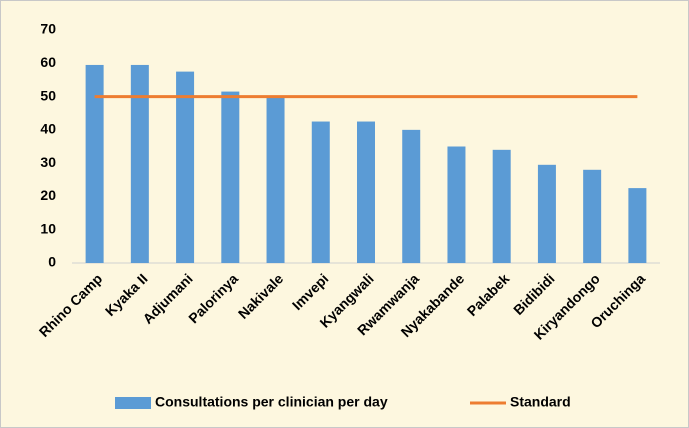 This screenshot has height=428, width=689. What do you see at coordinates (52, 262) in the screenshot?
I see `y-tick-label: 0` at bounding box center [52, 262].